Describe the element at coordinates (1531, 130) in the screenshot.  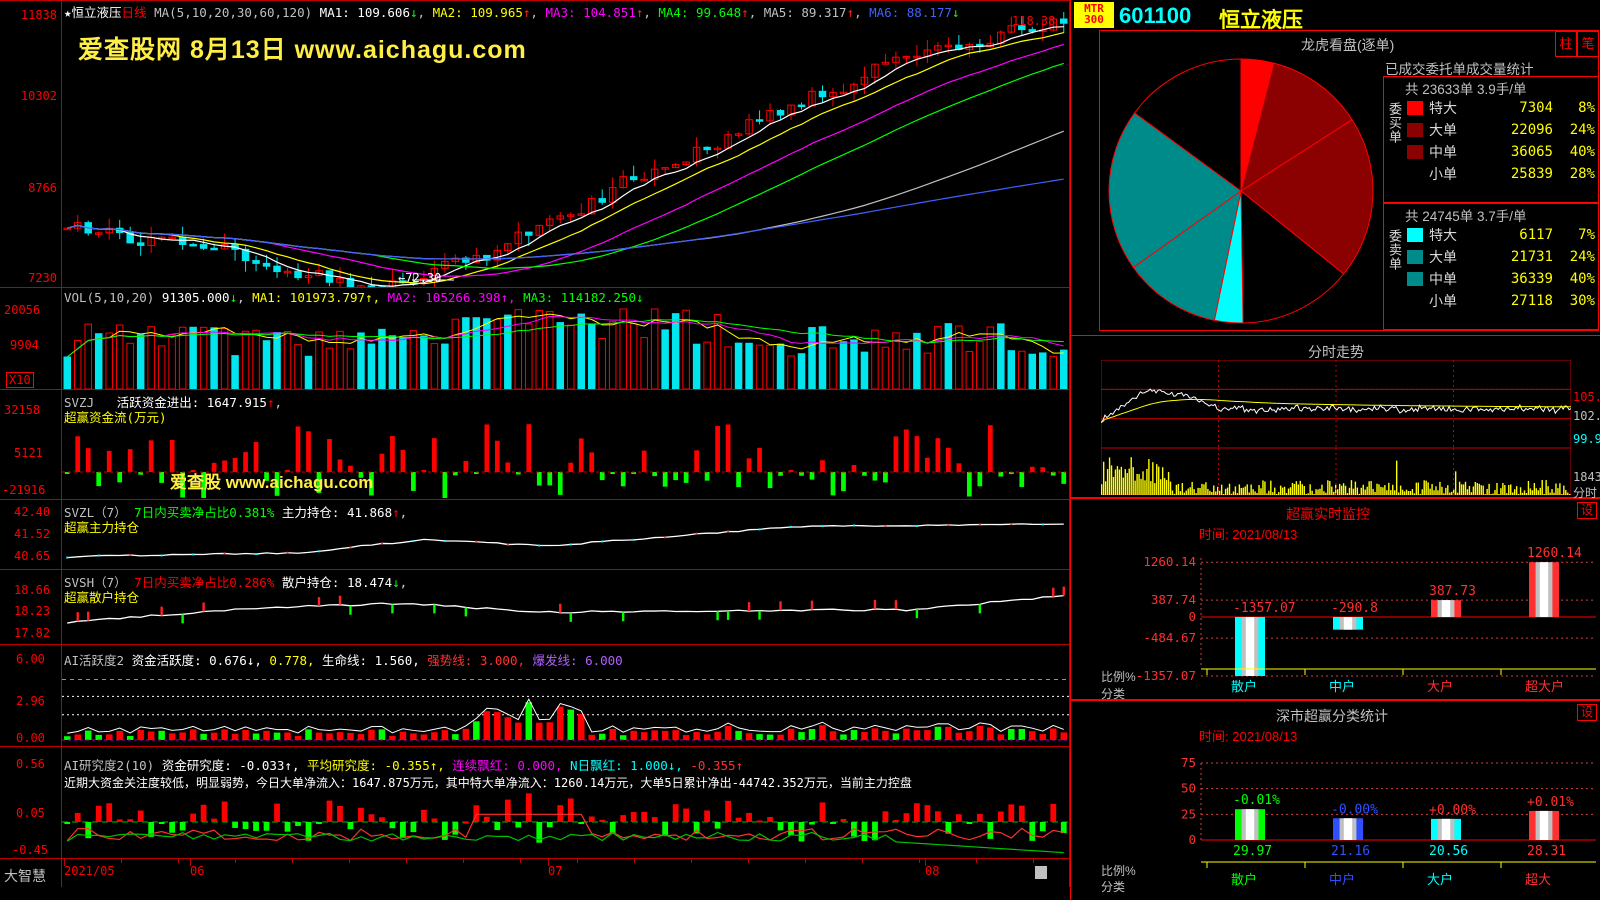
I see `buy-row-count-1: 22096` at that location.